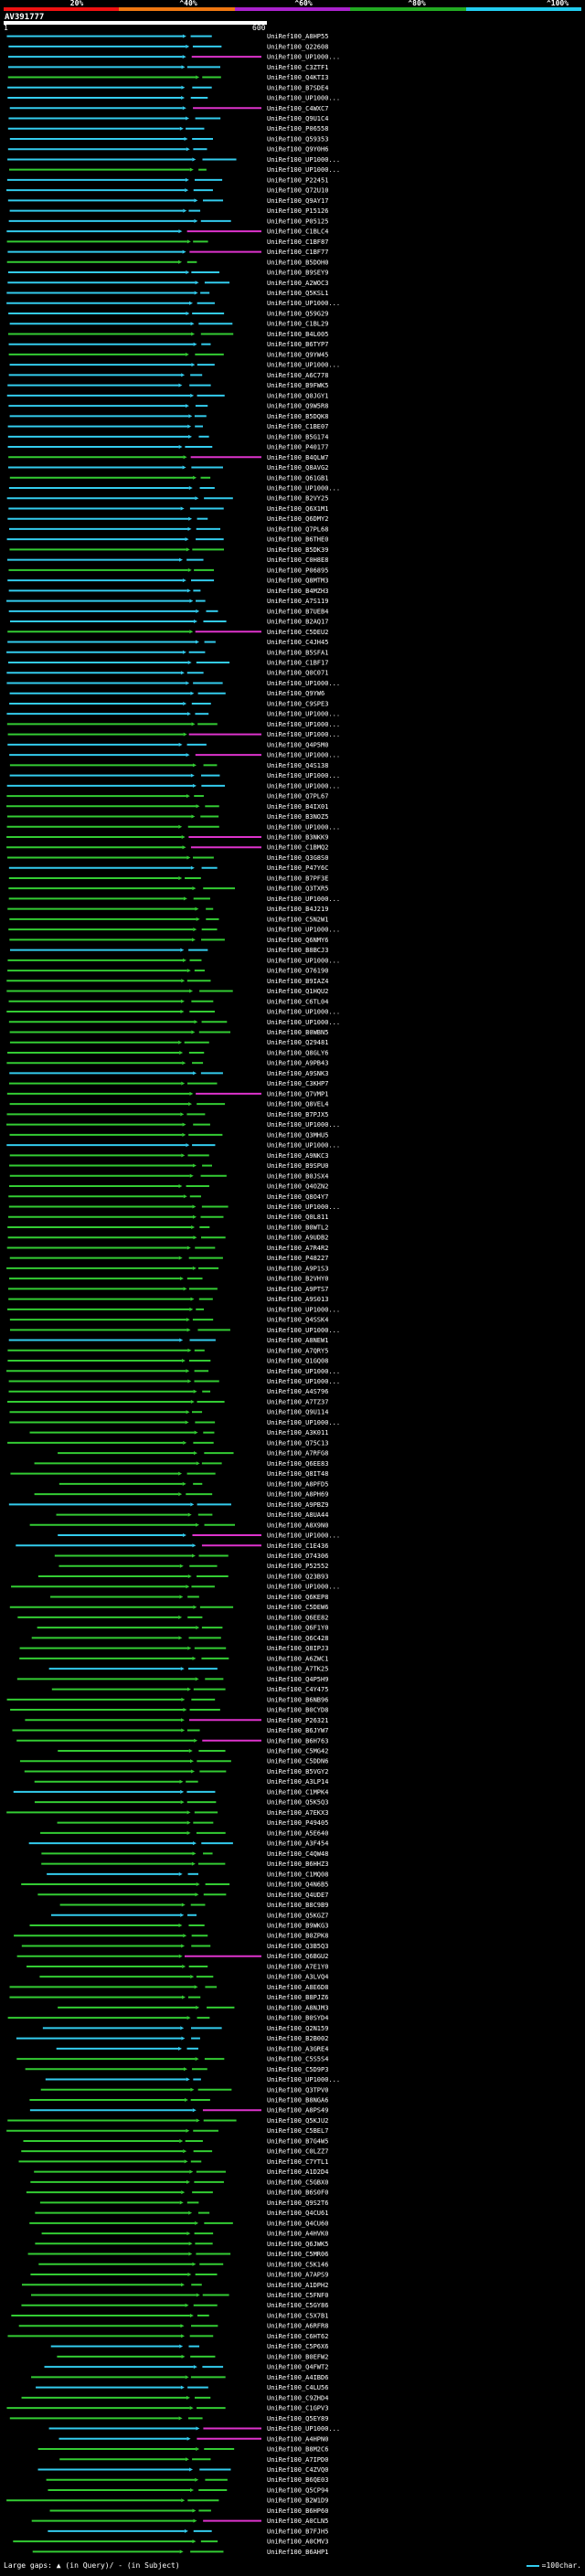 The height and width of the screenshot is (2576, 585). What do you see at coordinates (298, 2511) in the screenshot?
I see `hit-label: UniRef100_B6HP60` at bounding box center [298, 2511].